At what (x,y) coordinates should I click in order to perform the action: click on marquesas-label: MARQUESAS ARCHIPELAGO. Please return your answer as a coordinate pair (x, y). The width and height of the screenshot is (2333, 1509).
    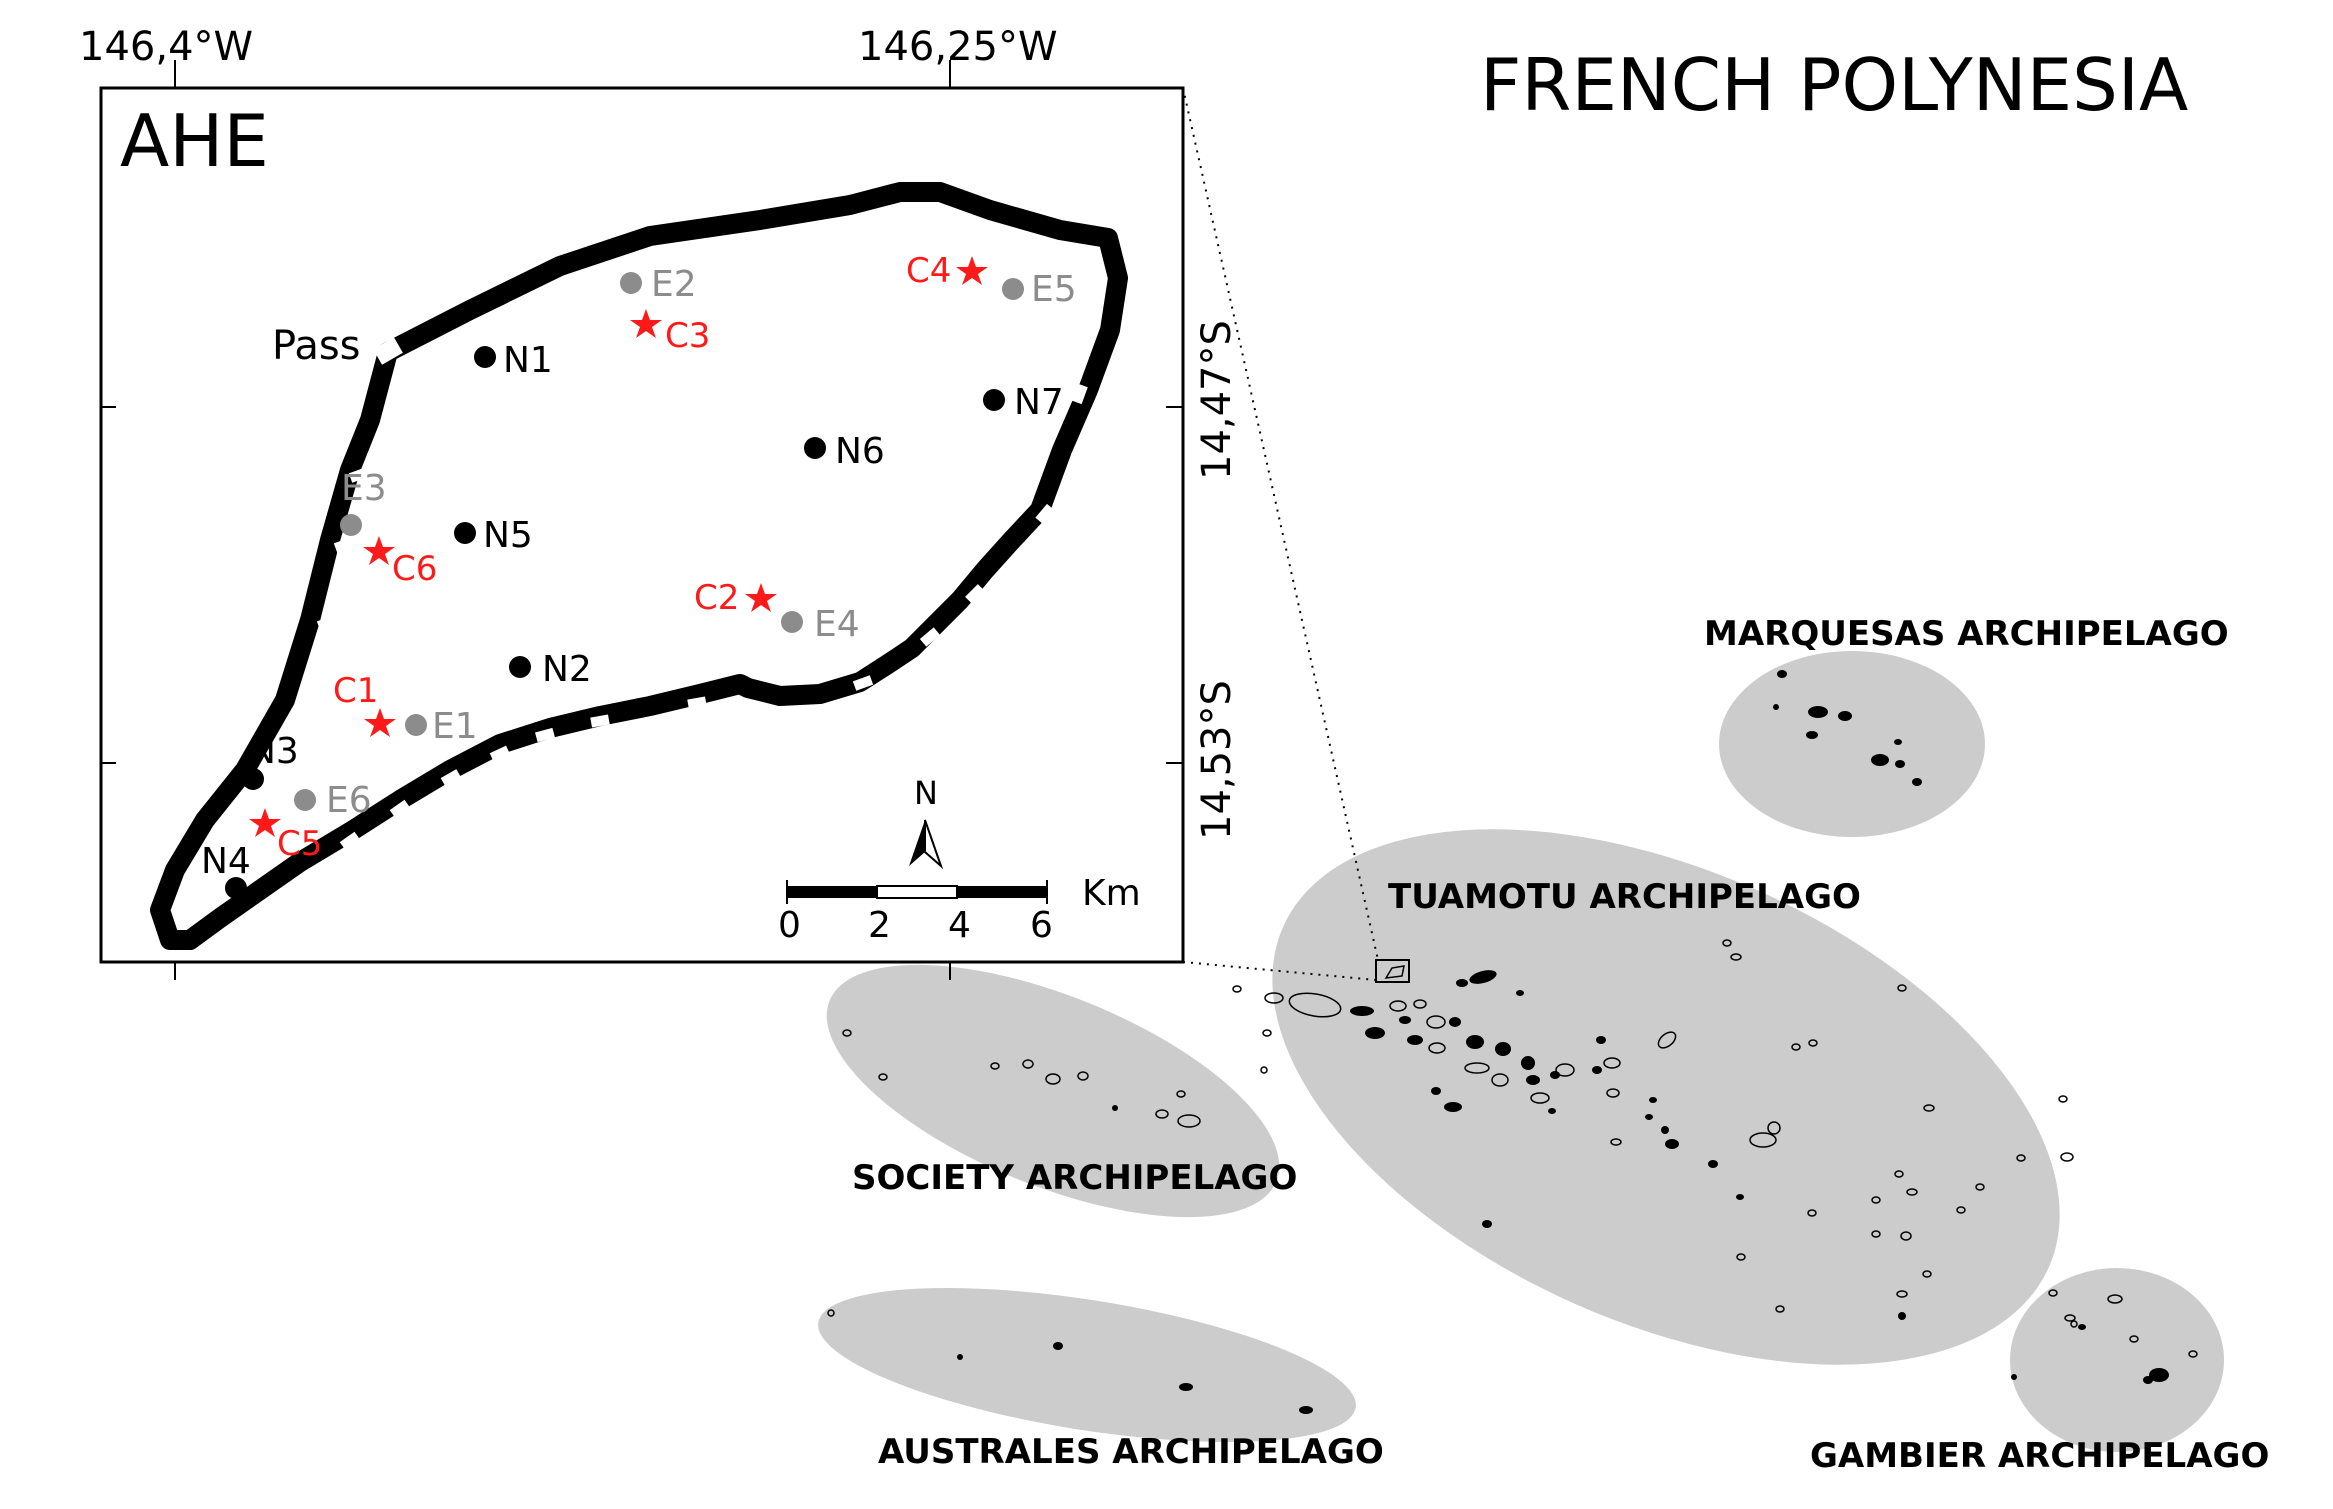
    Looking at the image, I should click on (1966, 634).